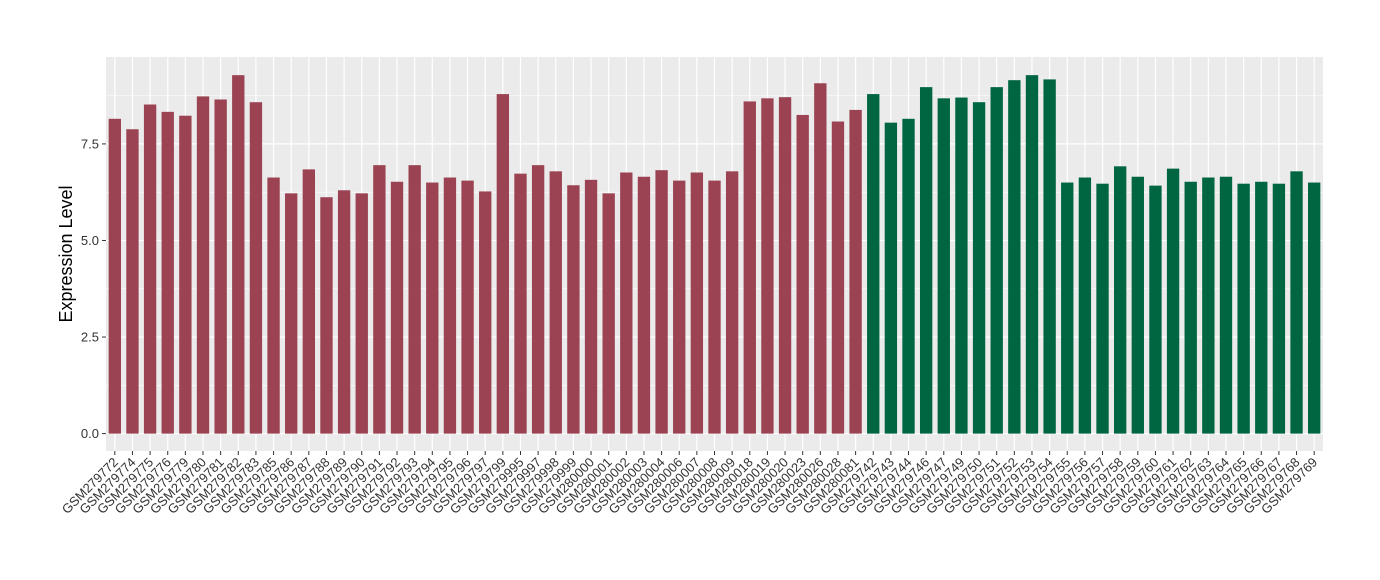 The width and height of the screenshot is (1380, 580). What do you see at coordinates (626, 303) in the screenshot?
I see `bar-gsm280002` at bounding box center [626, 303].